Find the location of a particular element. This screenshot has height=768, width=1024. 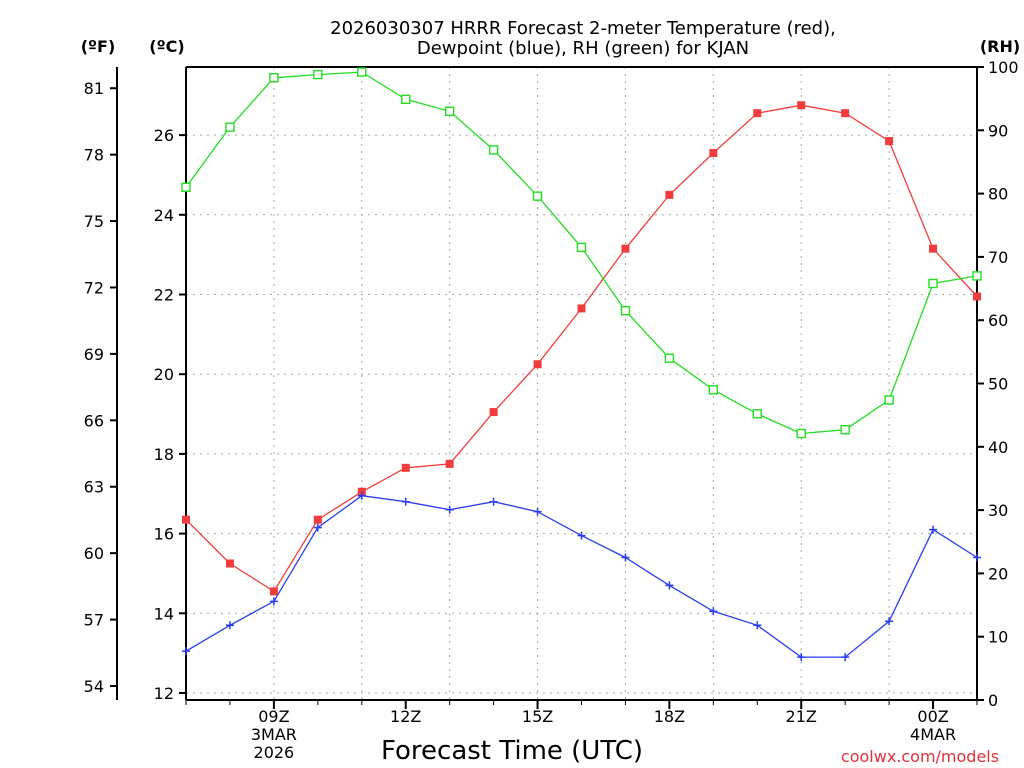

fahrenheit-tick-label: 54 is located at coordinates (94, 686).